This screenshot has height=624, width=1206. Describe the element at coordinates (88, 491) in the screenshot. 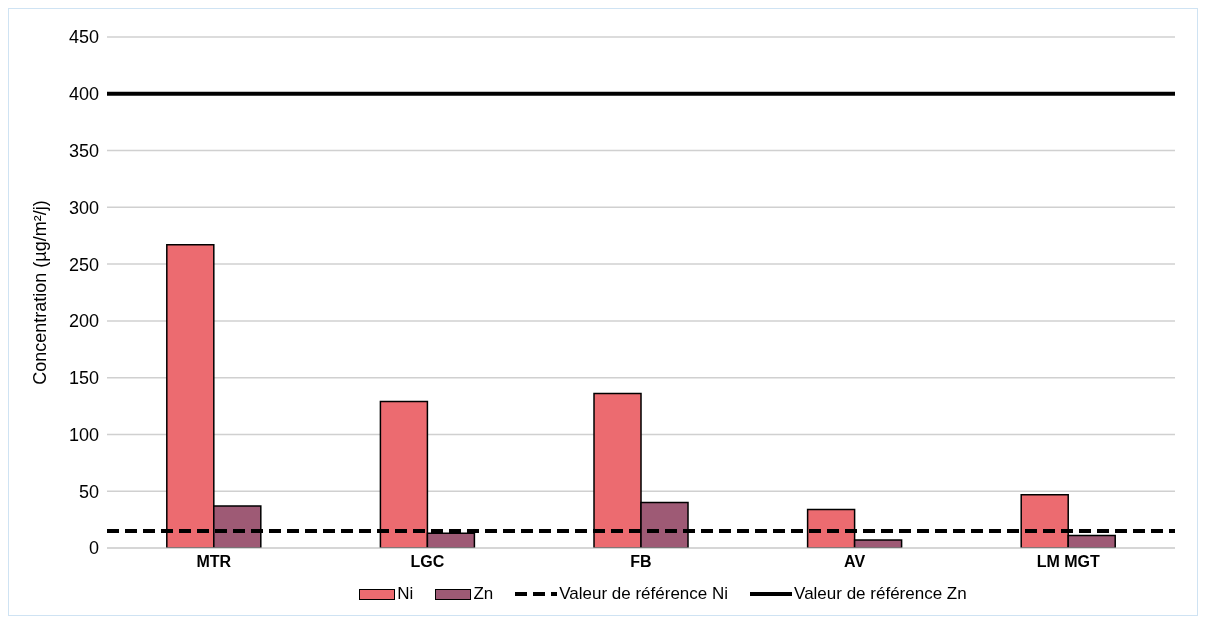

I see `y-tick-label: 50` at that location.